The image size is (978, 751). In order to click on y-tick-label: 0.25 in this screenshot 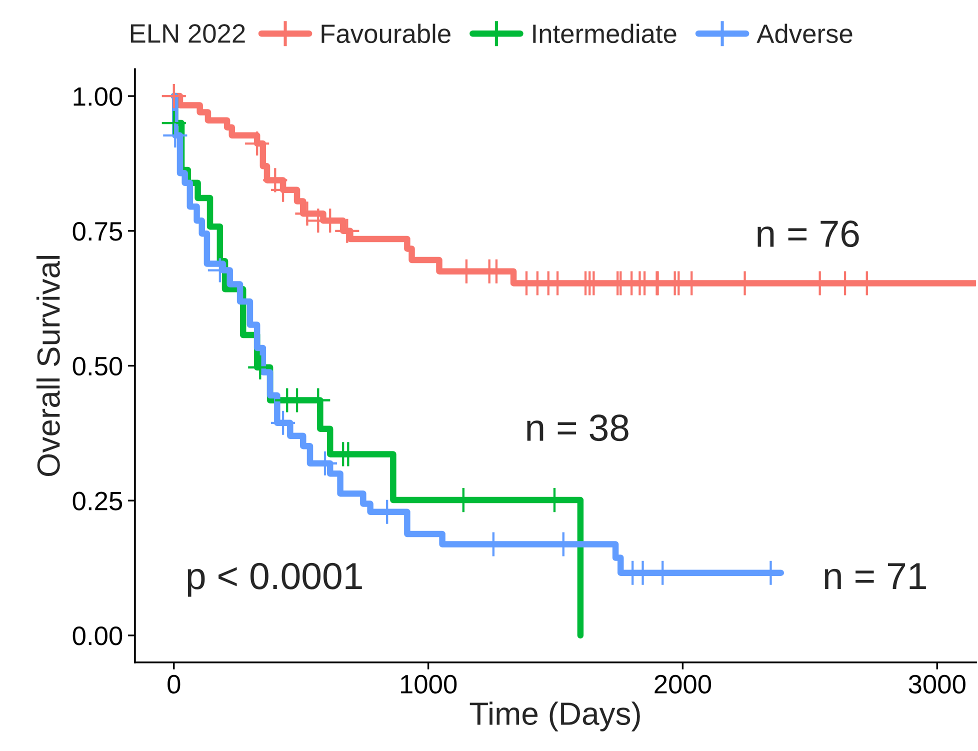, I will do `click(97, 501)`.